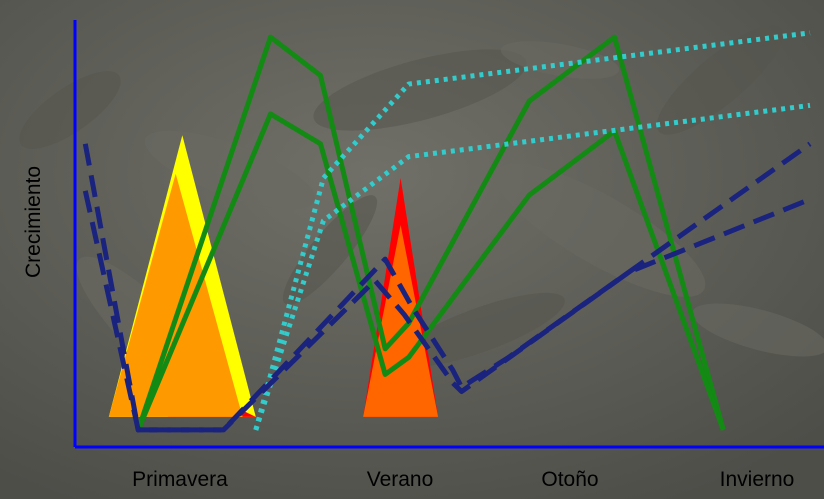 This screenshot has height=499, width=824. Describe the element at coordinates (570, 479) in the screenshot. I see `x-tick-label-otono: Otoño` at that location.